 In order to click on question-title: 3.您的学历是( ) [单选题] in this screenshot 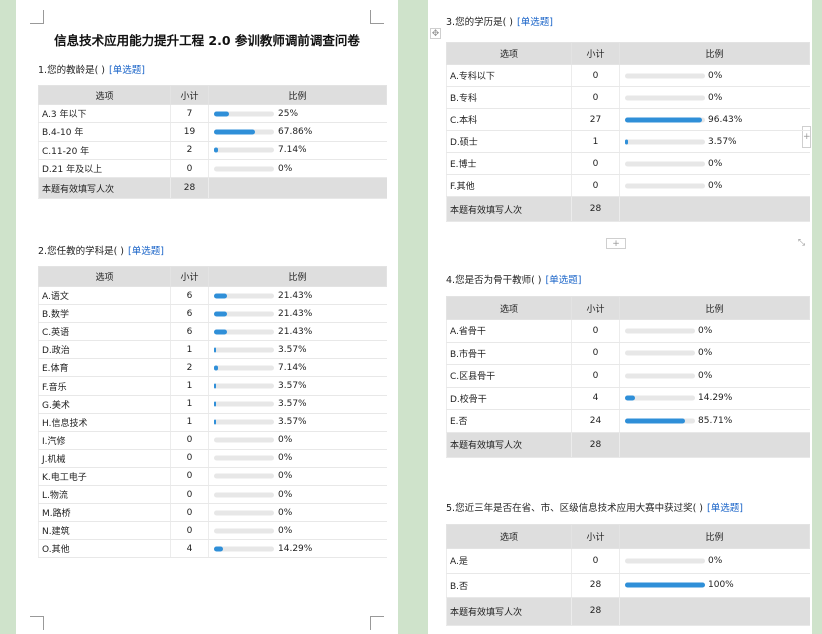, I will do `click(499, 21)`.